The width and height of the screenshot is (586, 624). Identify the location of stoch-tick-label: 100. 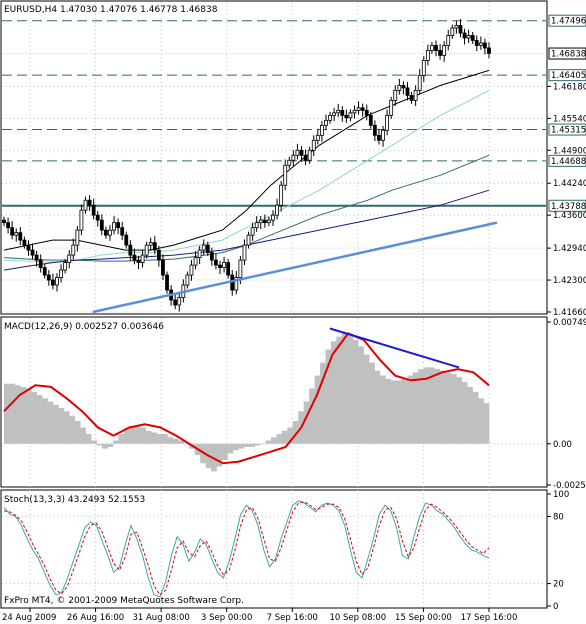
(561, 495).